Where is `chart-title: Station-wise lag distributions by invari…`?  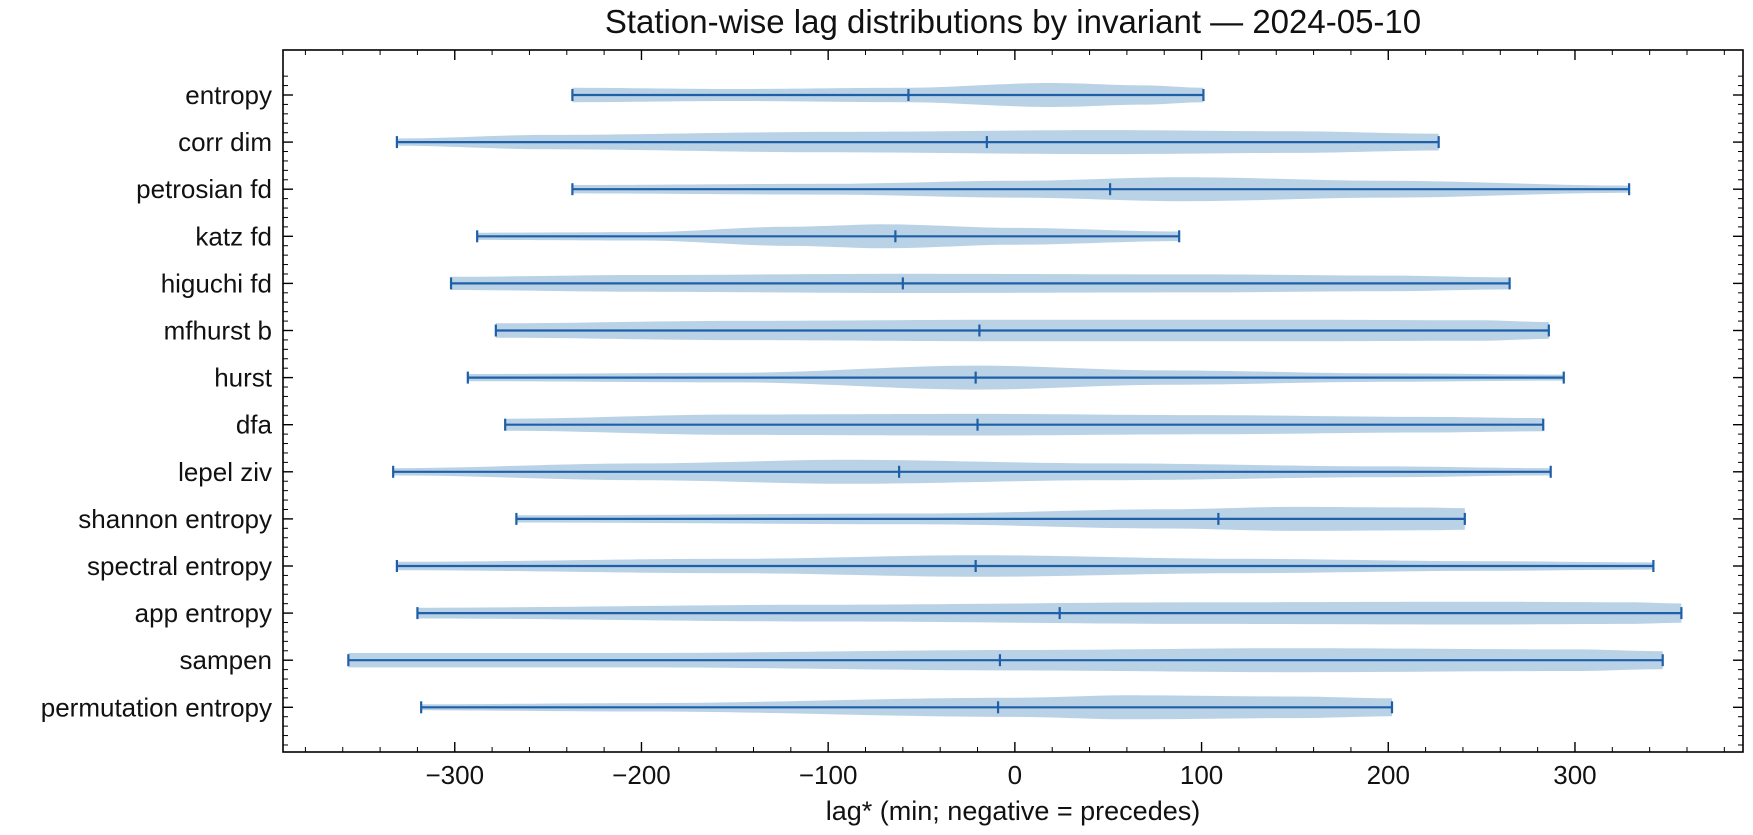
chart-title: Station-wise lag distributions by invari… is located at coordinates (1013, 21).